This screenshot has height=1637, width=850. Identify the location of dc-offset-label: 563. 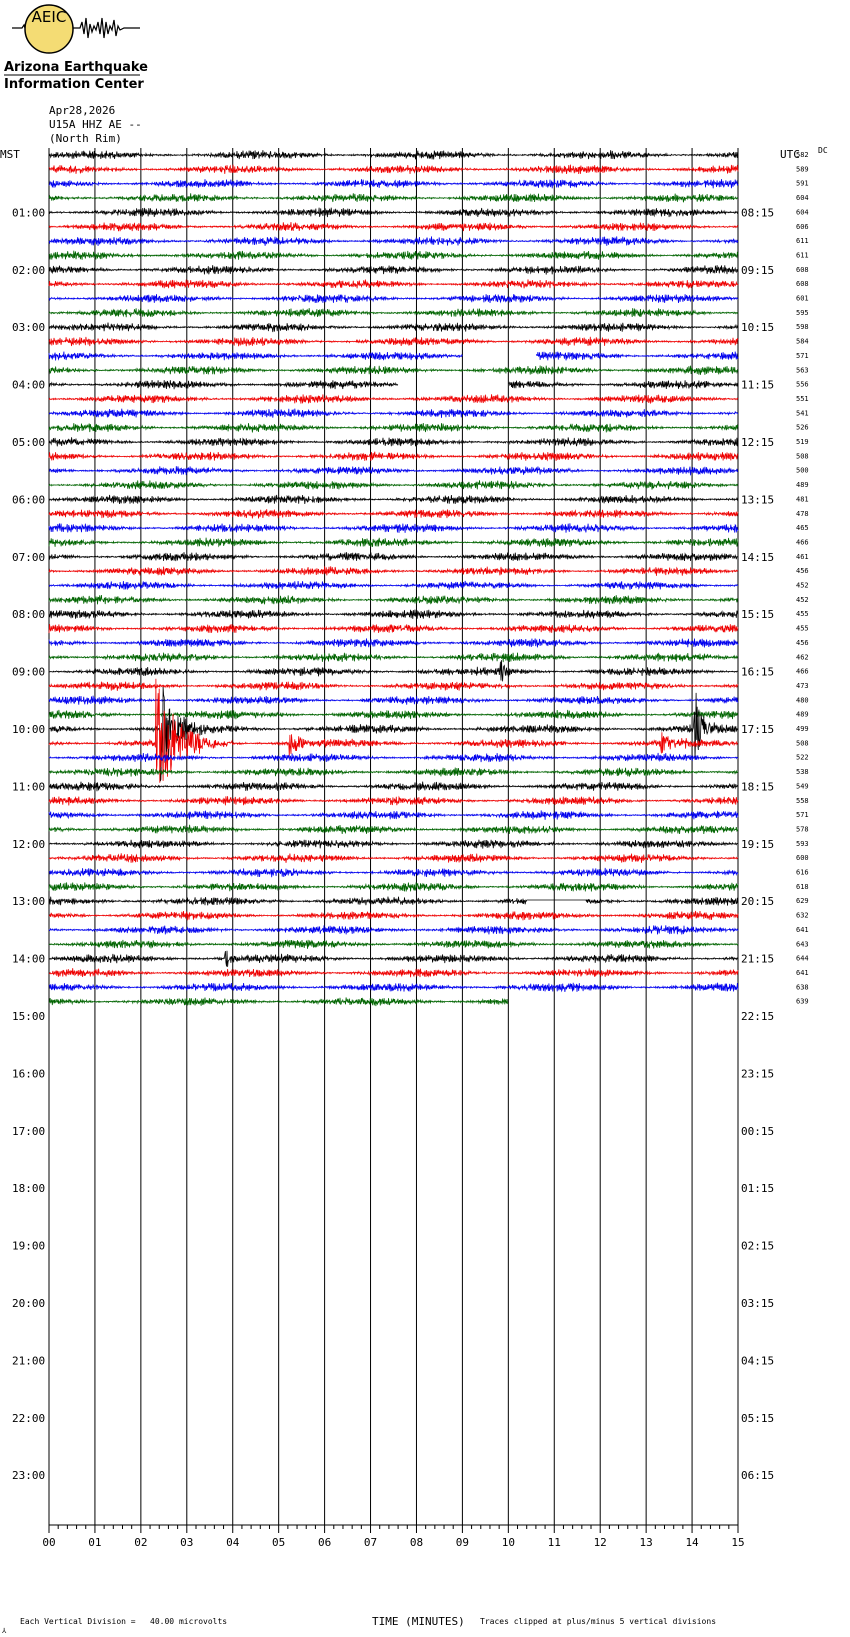
(802, 370).